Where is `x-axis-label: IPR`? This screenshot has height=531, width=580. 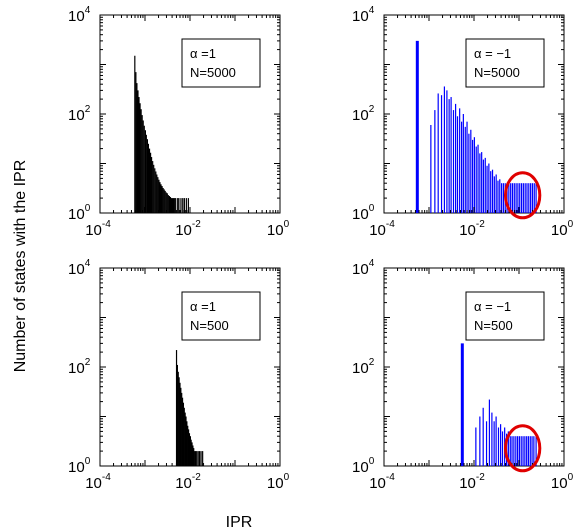
x-axis-label: IPR is located at coordinates (239, 522).